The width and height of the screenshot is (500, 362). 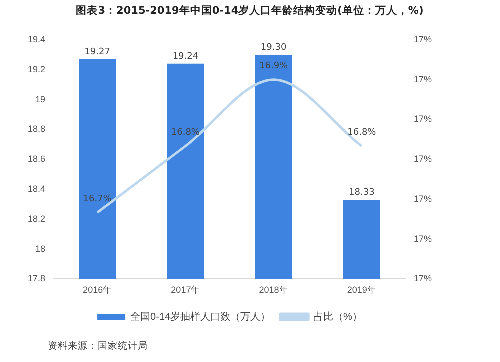 What do you see at coordinates (362, 193) in the screenshot?
I see `data-label: 18.33` at bounding box center [362, 193].